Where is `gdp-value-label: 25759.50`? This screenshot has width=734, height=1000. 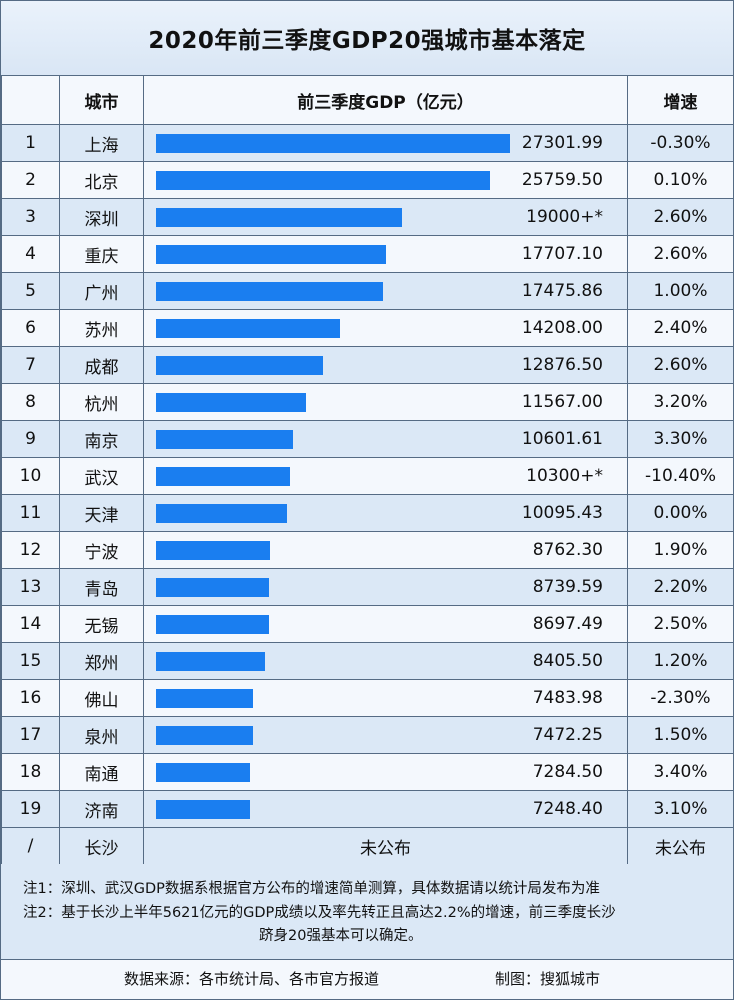 gdp-value-label: 25759.50 is located at coordinates (562, 180).